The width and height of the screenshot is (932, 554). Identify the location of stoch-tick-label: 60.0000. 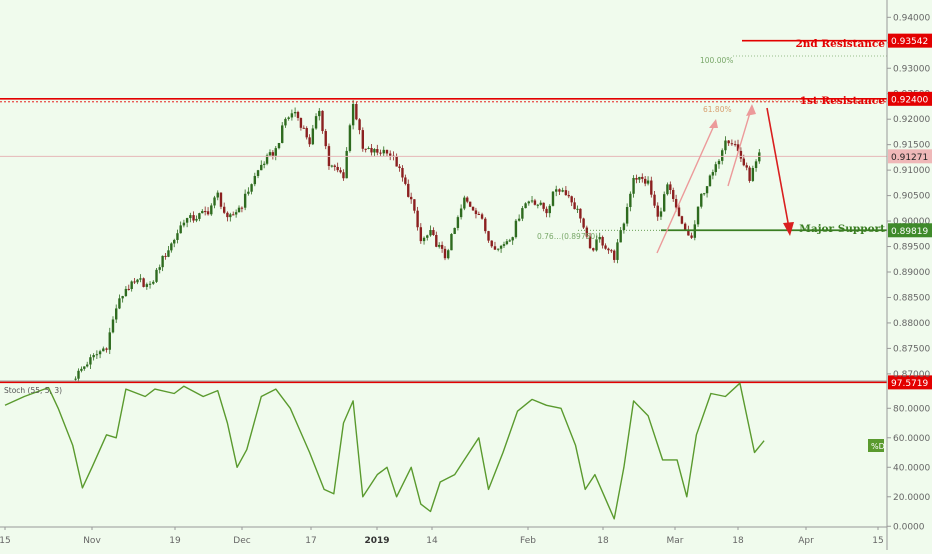
(911, 439).